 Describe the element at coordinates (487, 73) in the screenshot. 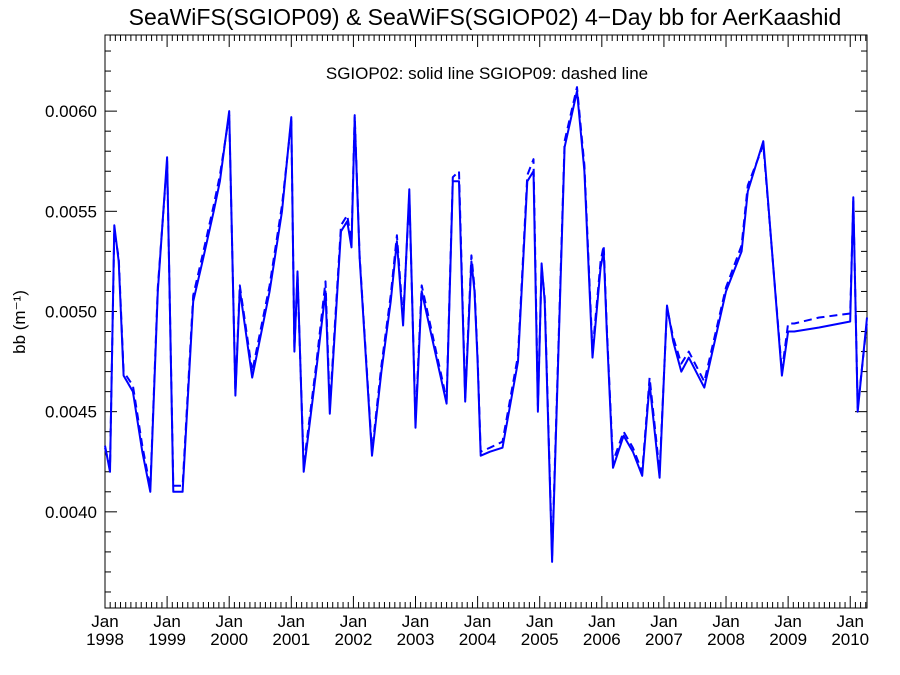

I see `line-style-annotation: SGIOP02: solid line SGIOP09: dashed line` at that location.